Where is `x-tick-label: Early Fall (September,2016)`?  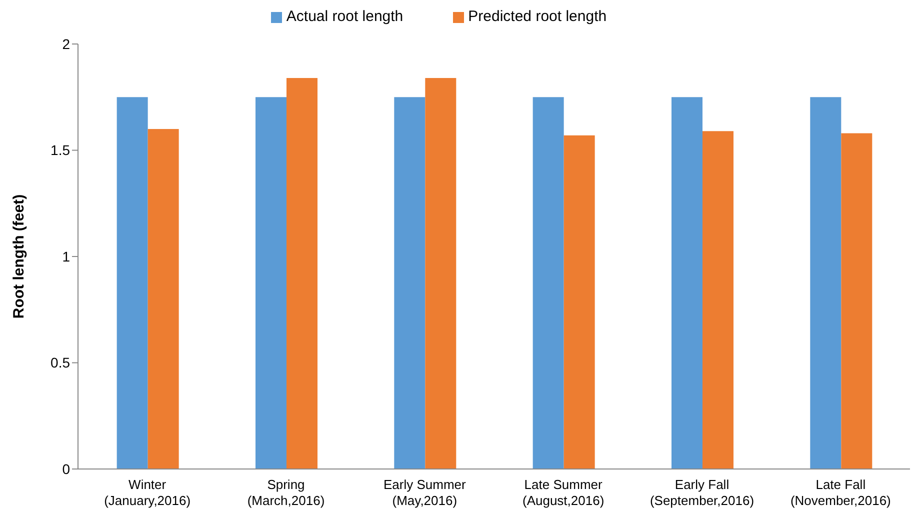
x-tick-label: Early Fall (September,2016) is located at coordinates (702, 492).